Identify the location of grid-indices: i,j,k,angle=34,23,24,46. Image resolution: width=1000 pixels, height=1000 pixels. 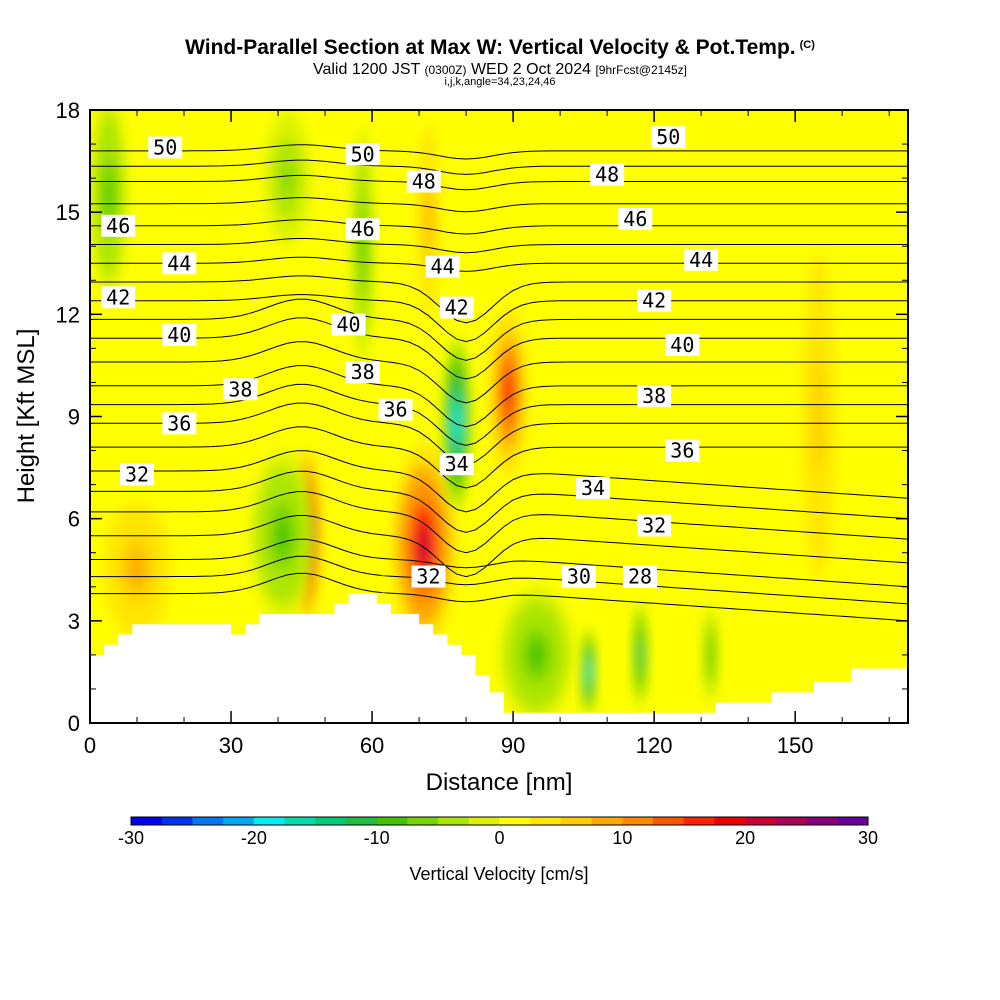
(500, 82).